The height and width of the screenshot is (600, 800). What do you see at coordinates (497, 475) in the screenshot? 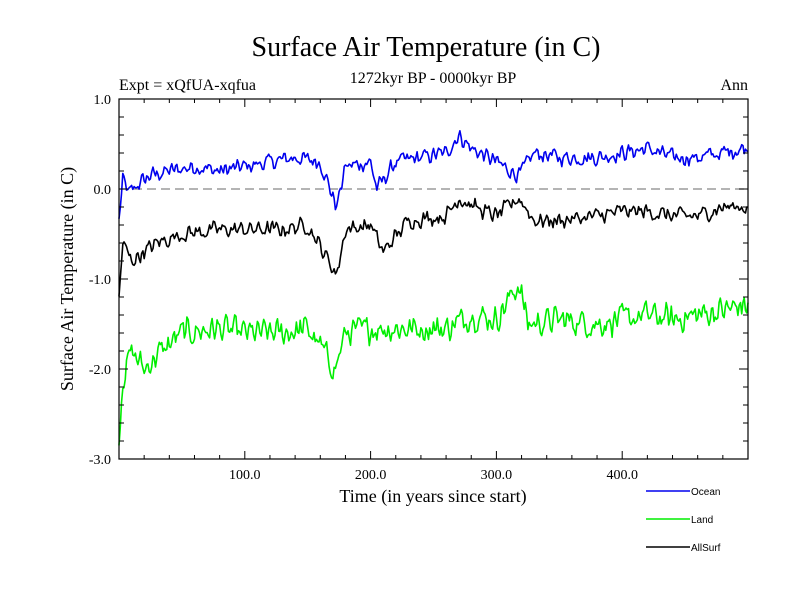
I see `x-tick-label: 300.0` at bounding box center [497, 475].